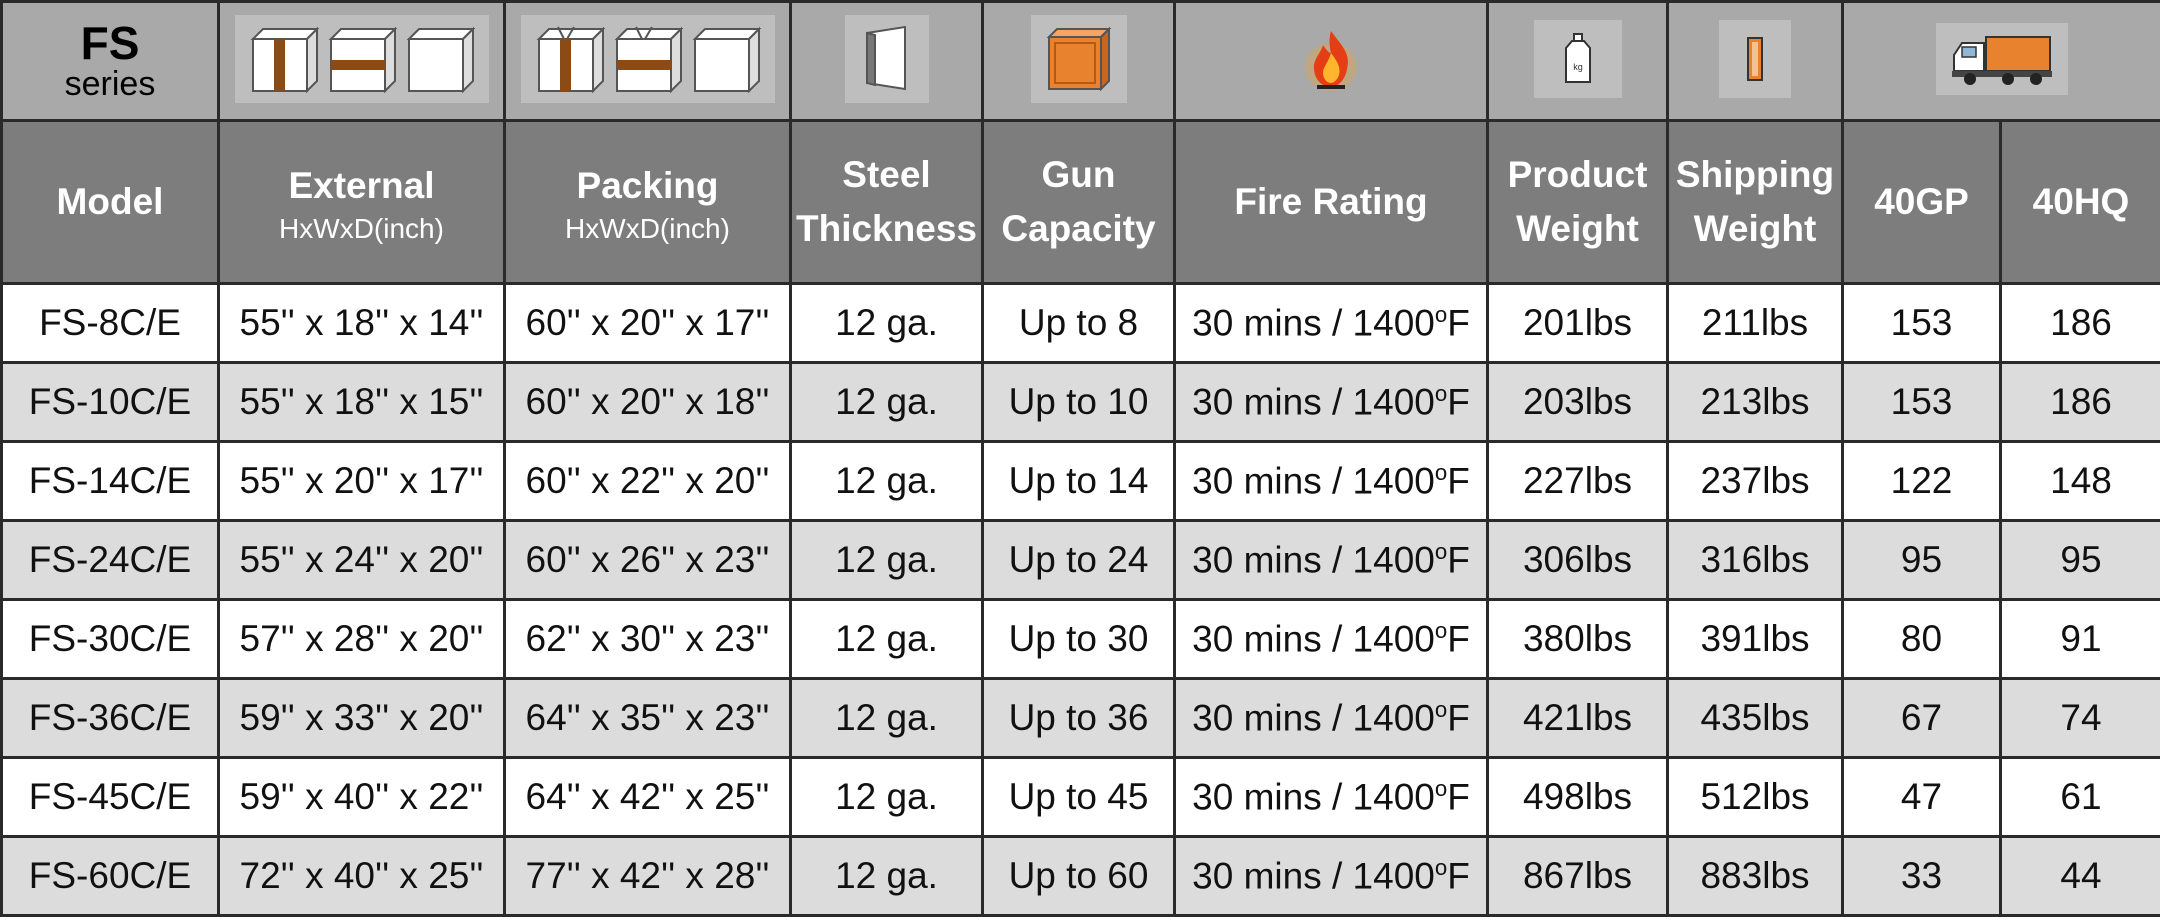  Describe the element at coordinates (1078, 228) in the screenshot. I see `gun-header-line2: Capacity` at that location.